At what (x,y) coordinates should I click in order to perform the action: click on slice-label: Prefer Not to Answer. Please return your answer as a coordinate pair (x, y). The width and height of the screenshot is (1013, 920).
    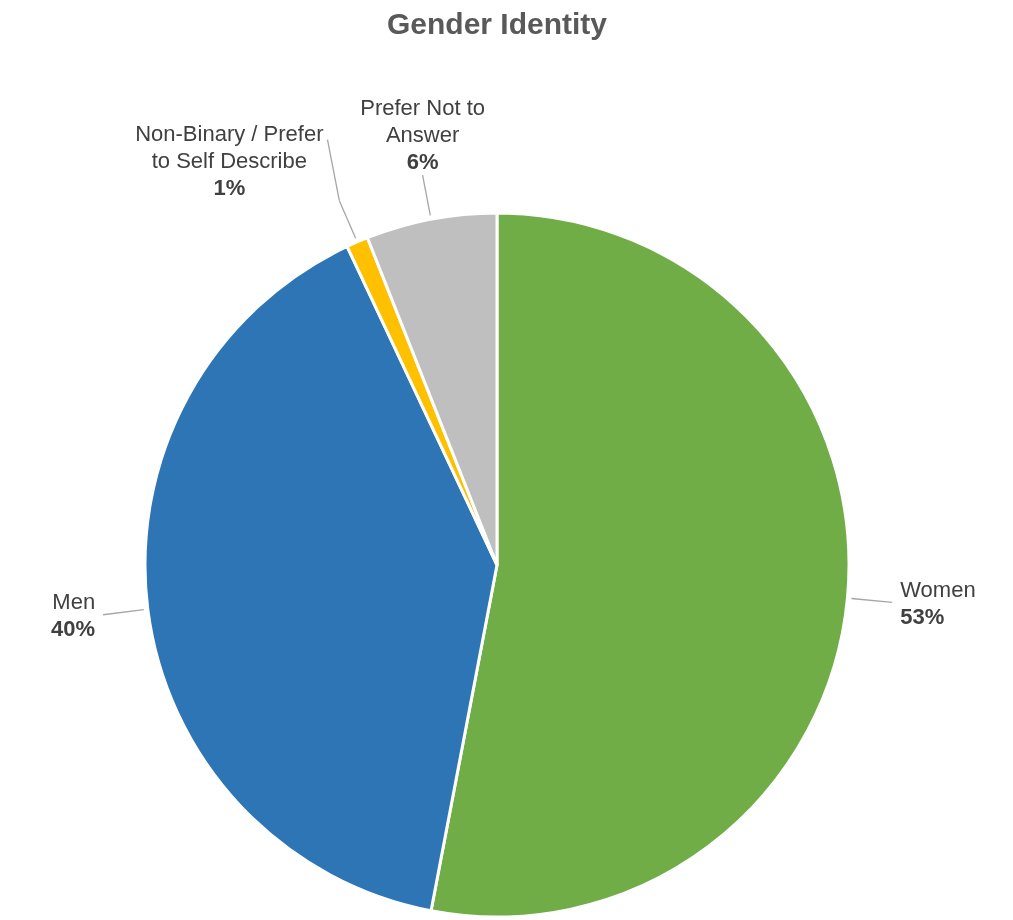
    Looking at the image, I should click on (422, 121).